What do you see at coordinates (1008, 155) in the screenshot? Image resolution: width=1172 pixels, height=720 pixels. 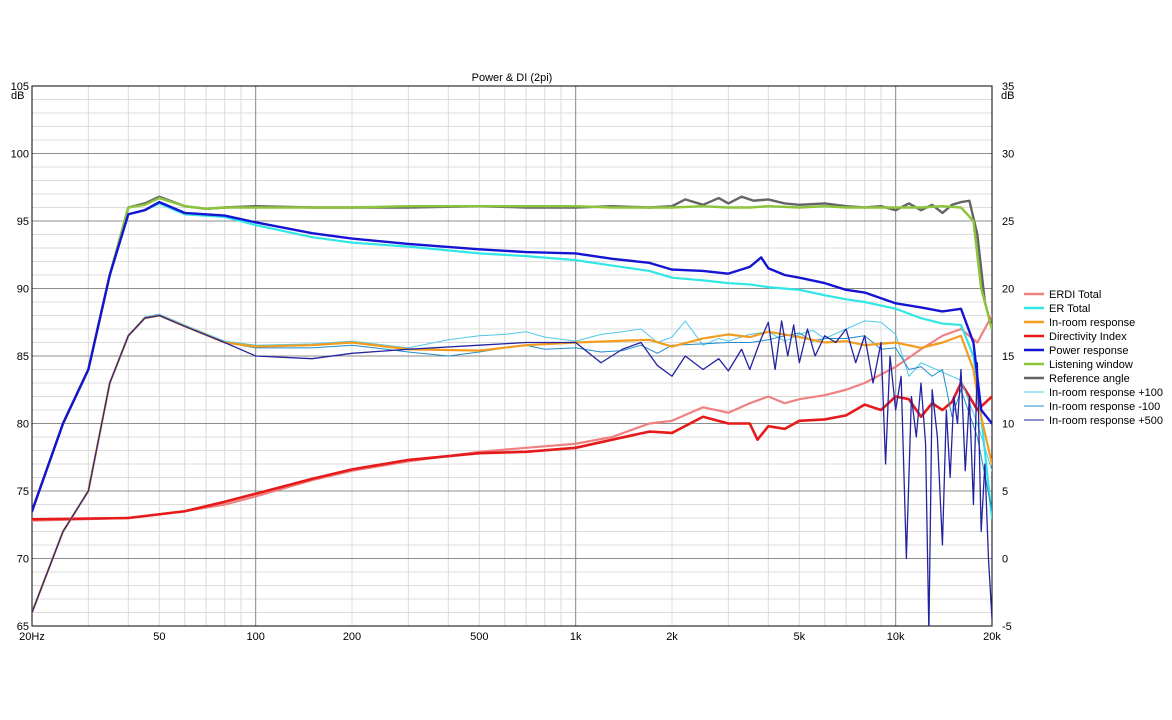 I see `y2-tick-label: 30` at bounding box center [1008, 155].